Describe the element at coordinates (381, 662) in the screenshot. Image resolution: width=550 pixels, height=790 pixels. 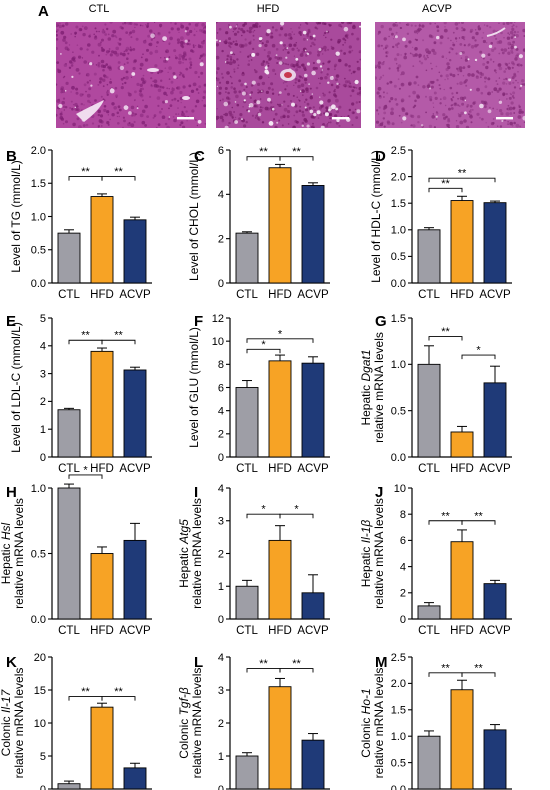
I see `panel-letter-m: M` at that location.